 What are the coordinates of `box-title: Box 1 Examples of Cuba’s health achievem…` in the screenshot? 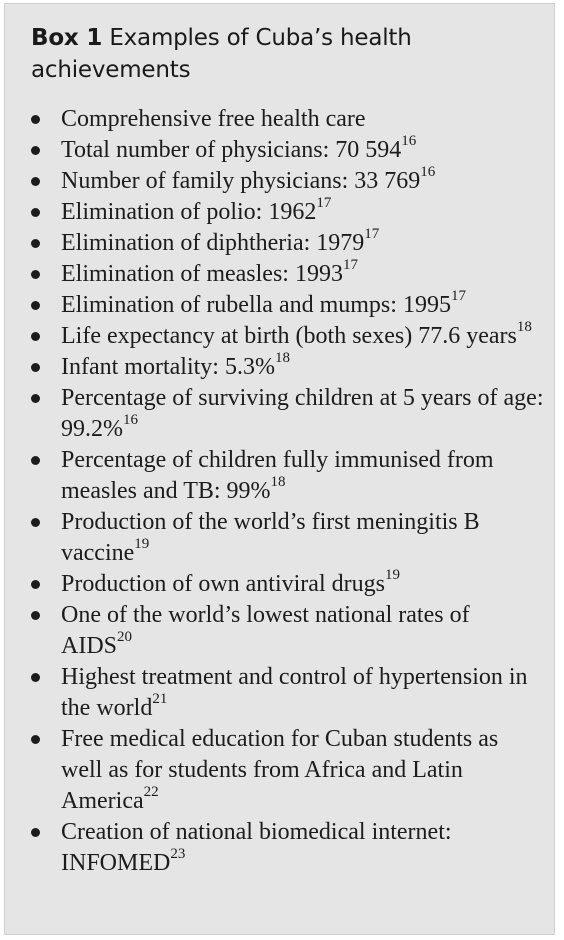 It's located at (281, 54).